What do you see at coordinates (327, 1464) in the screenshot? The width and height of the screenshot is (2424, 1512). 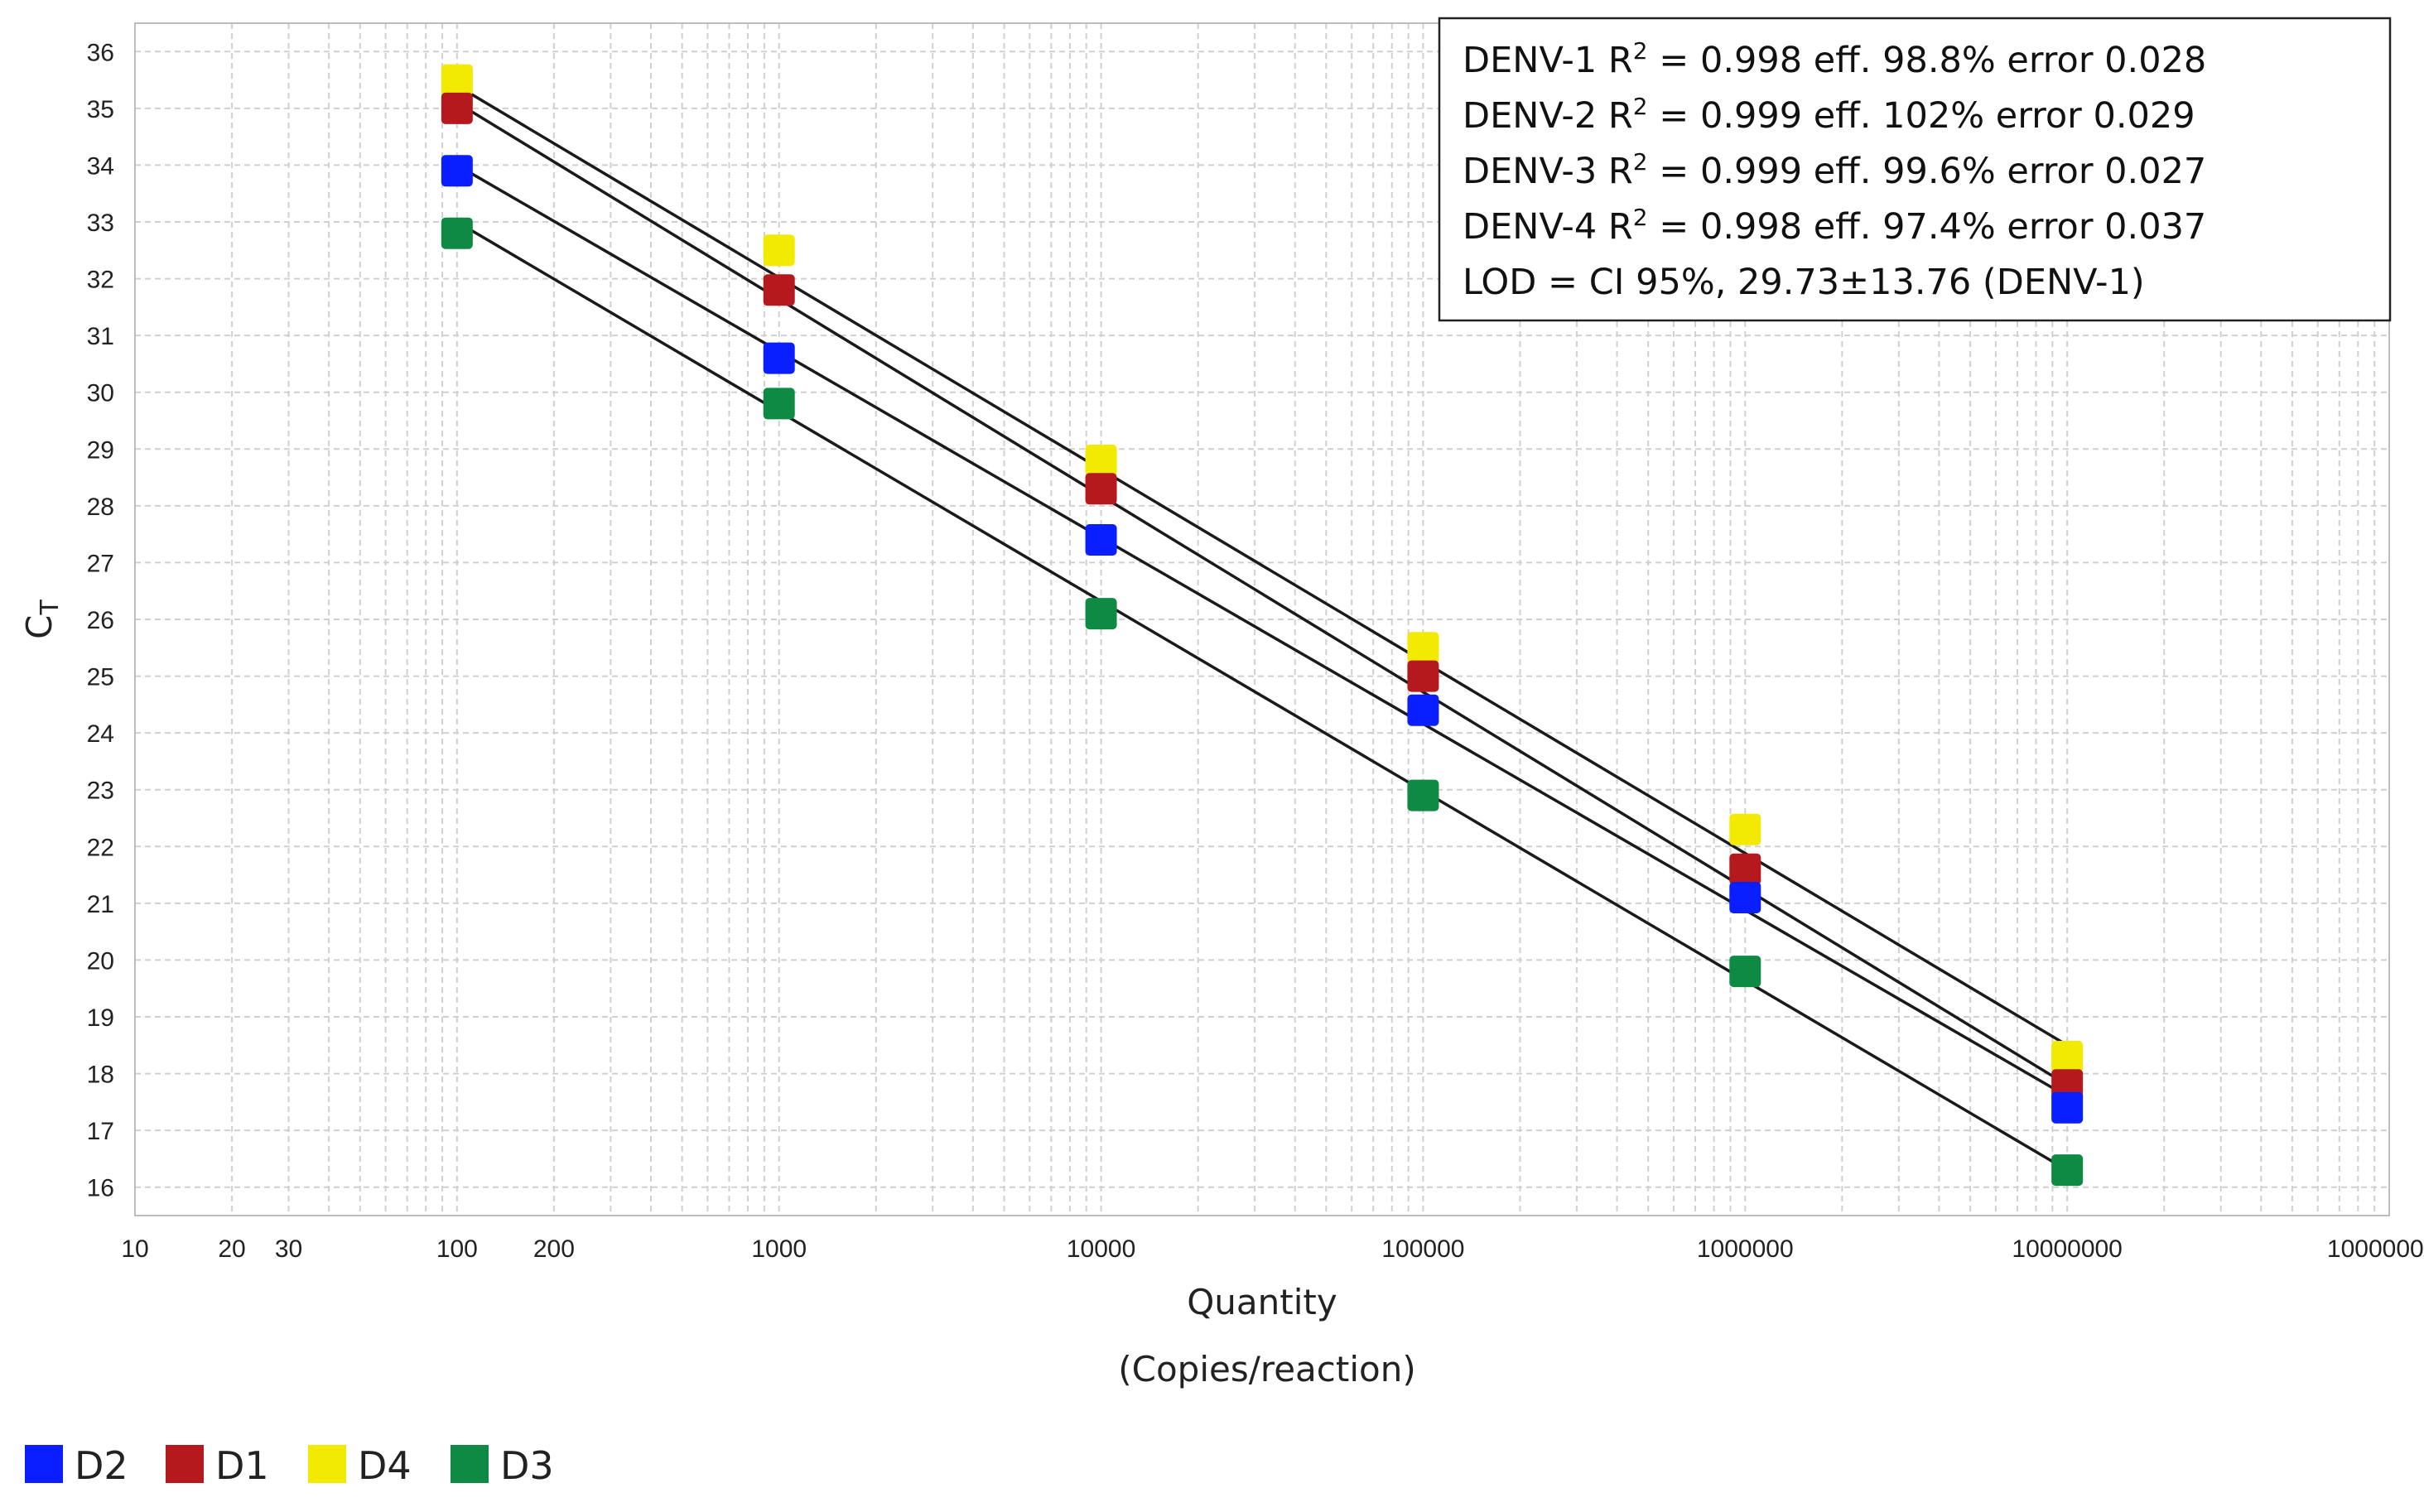 I see `legend-swatch-d4` at bounding box center [327, 1464].